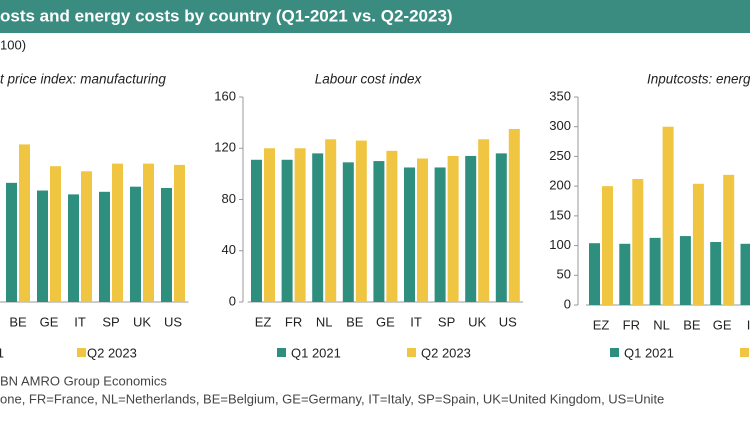 The width and height of the screenshot is (750, 426). I want to click on chart-title: Labour cost index, so click(369, 79).